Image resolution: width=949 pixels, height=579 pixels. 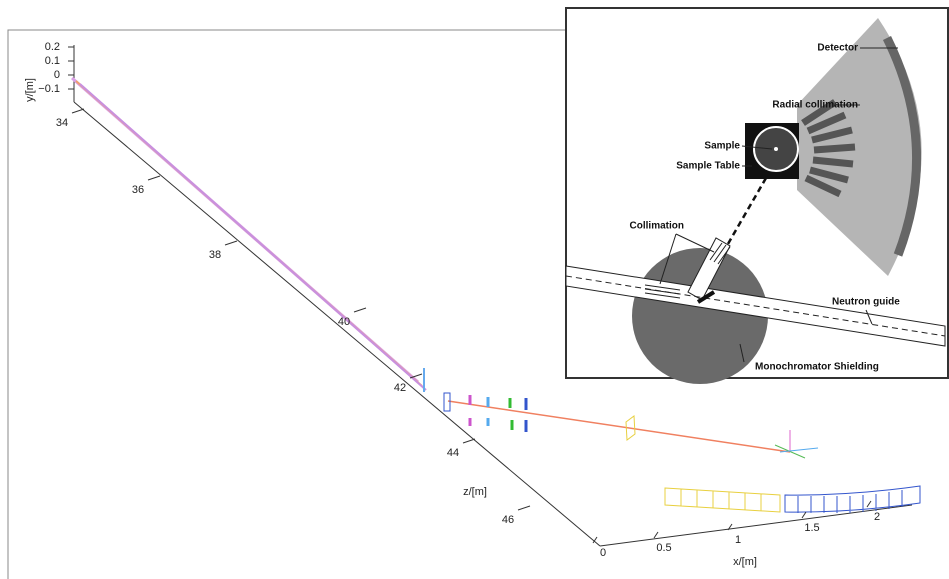 I want to click on z-tick-label: 46, so click(x=508, y=520).